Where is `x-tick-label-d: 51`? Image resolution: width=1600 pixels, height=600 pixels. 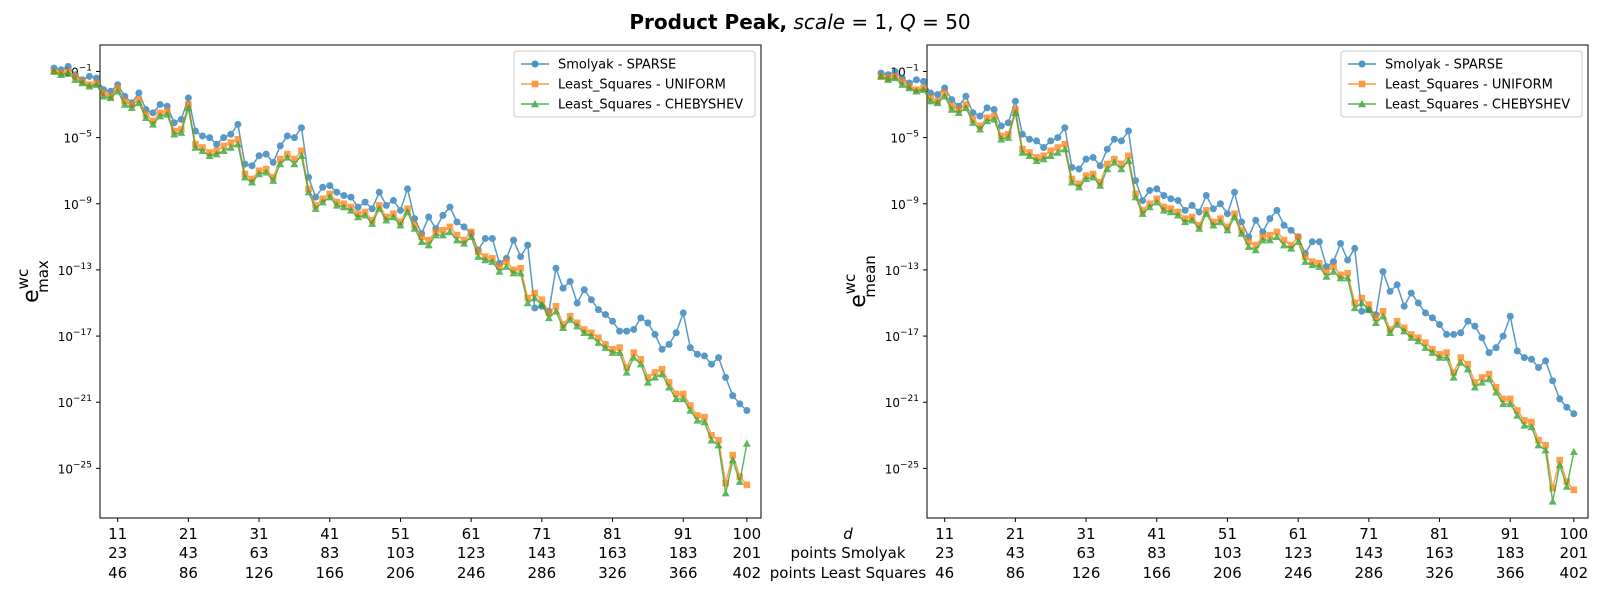
x-tick-label-d: 51 is located at coordinates (1227, 534).